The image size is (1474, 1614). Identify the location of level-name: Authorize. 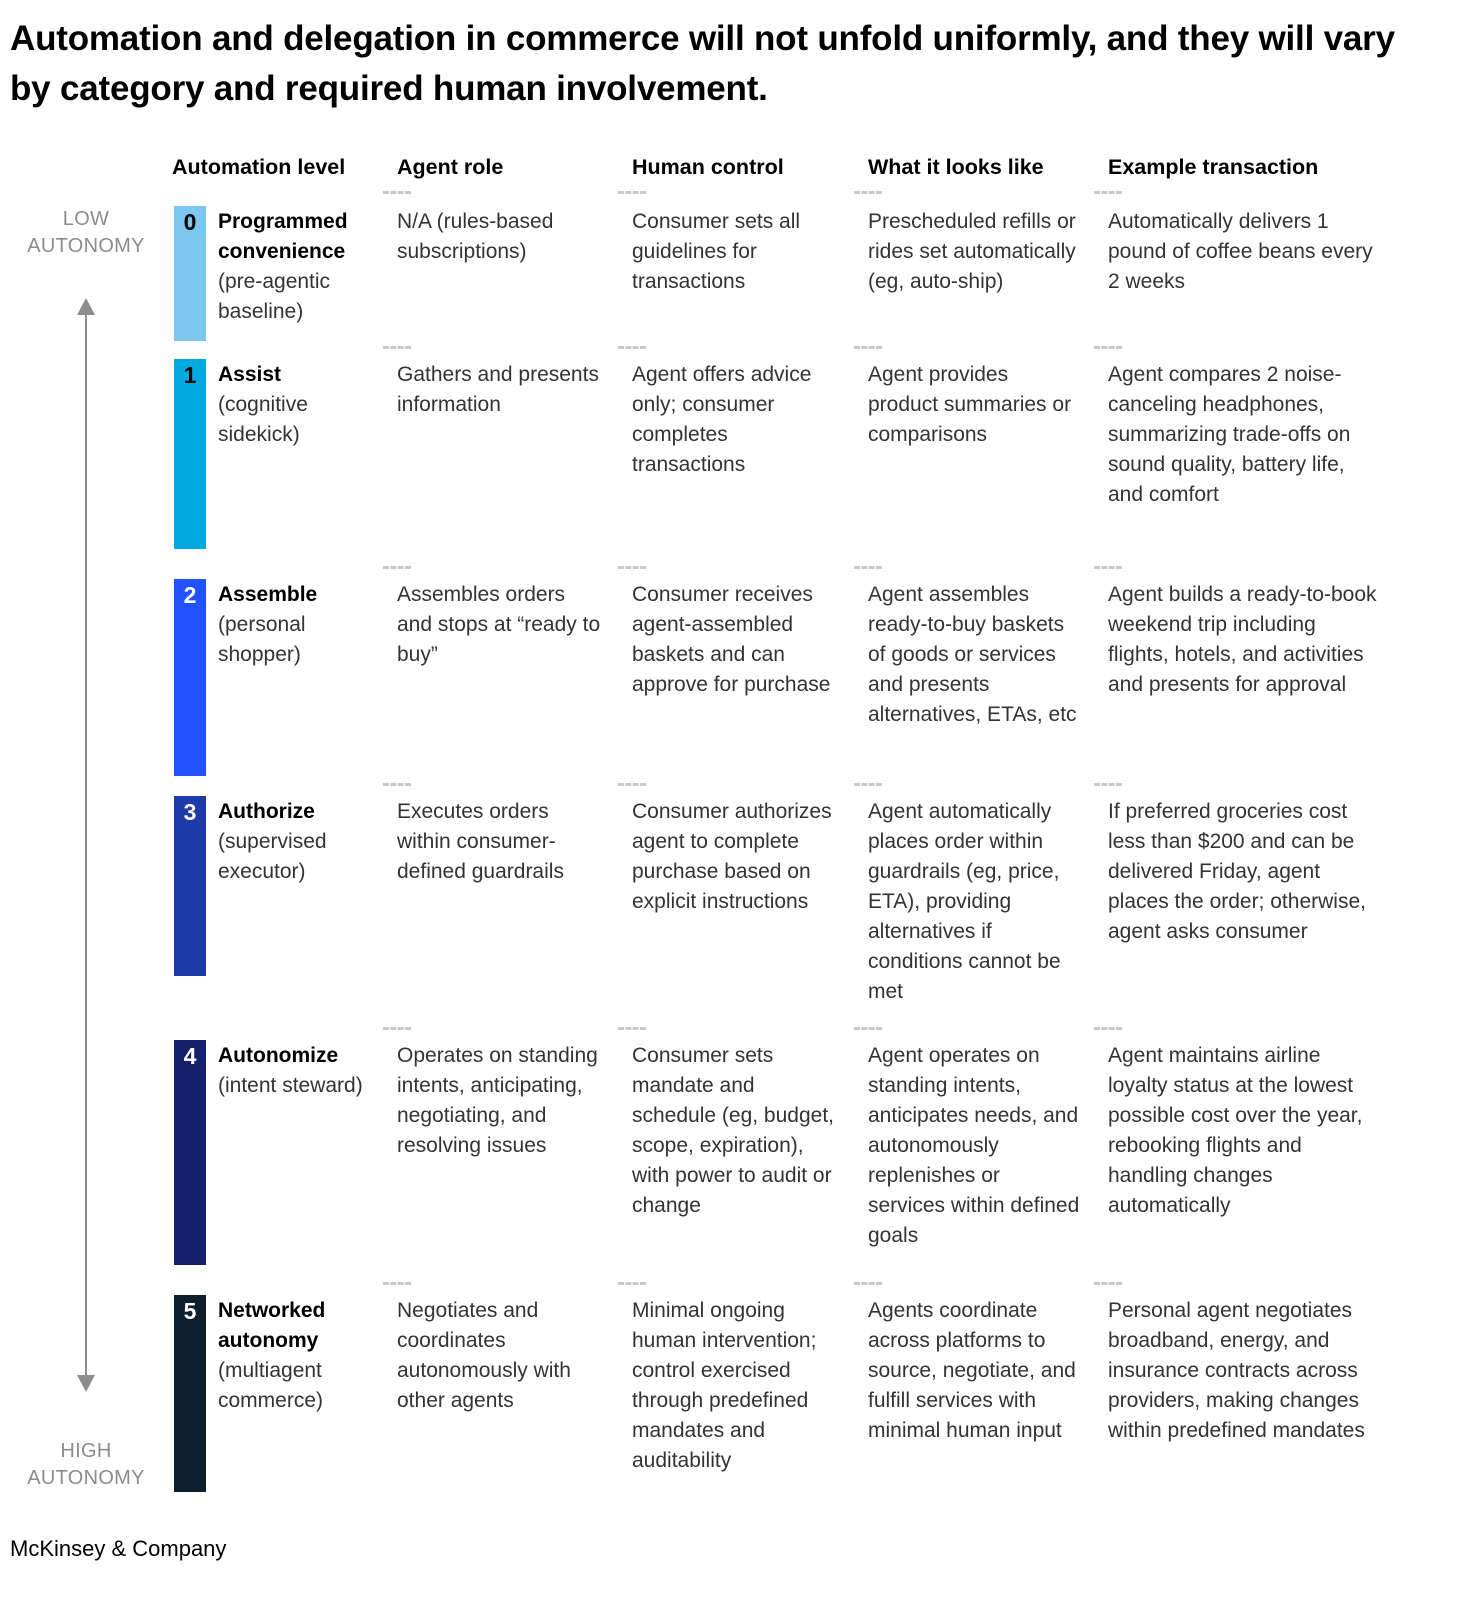
(266, 811).